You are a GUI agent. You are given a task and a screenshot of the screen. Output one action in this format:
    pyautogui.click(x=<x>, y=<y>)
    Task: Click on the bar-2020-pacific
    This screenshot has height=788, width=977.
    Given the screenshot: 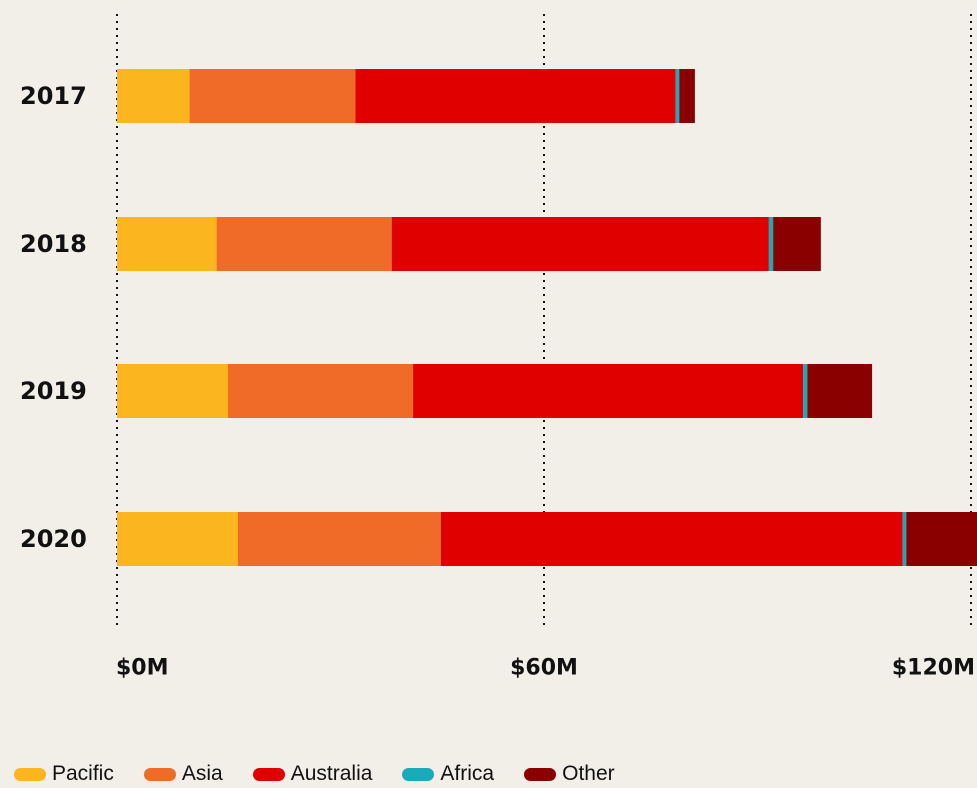 What is the action you would take?
    pyautogui.click(x=177, y=539)
    